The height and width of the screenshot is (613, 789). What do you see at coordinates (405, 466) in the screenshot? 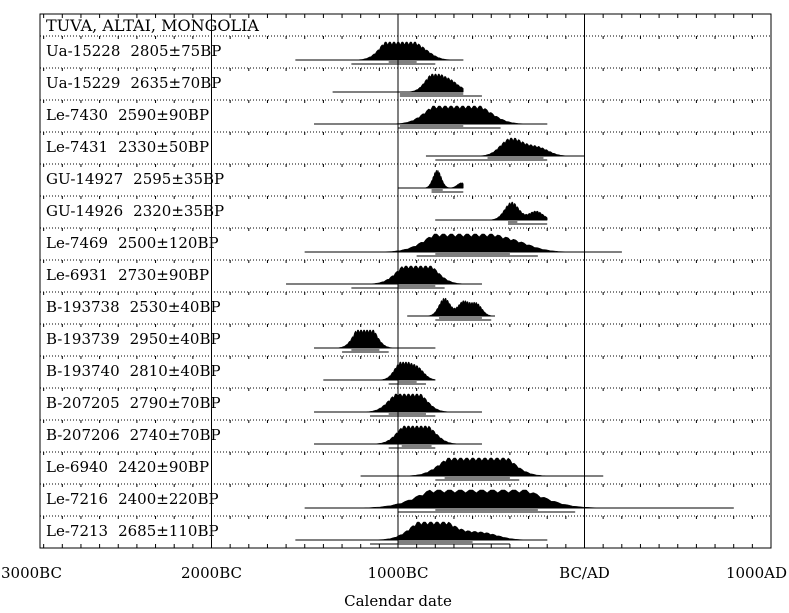
I see `sample-row: Le-6940 2420±90BP` at bounding box center [405, 466].